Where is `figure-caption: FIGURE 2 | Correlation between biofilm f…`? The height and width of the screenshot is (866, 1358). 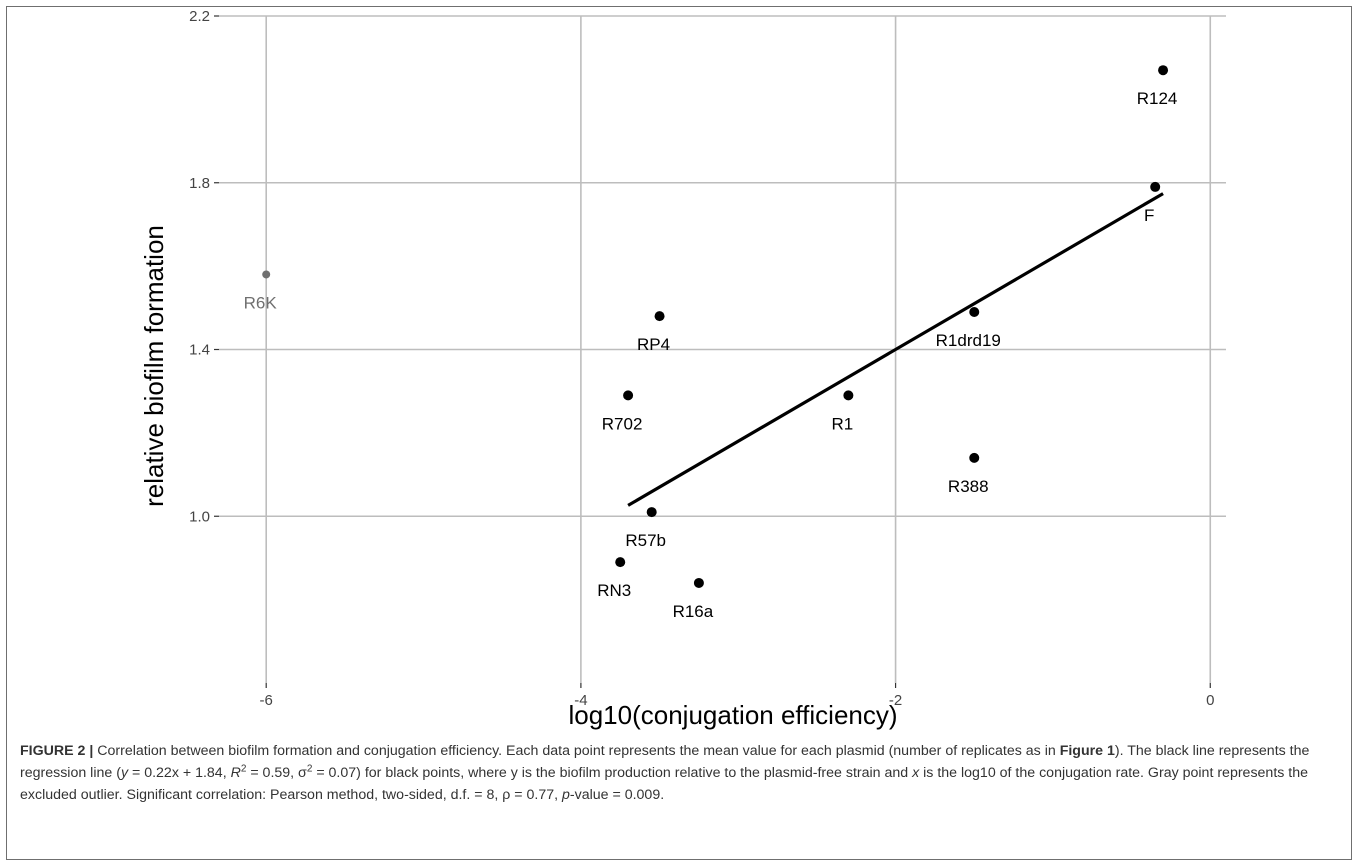 figure-caption: FIGURE 2 | Correlation between biofilm f… is located at coordinates (679, 773).